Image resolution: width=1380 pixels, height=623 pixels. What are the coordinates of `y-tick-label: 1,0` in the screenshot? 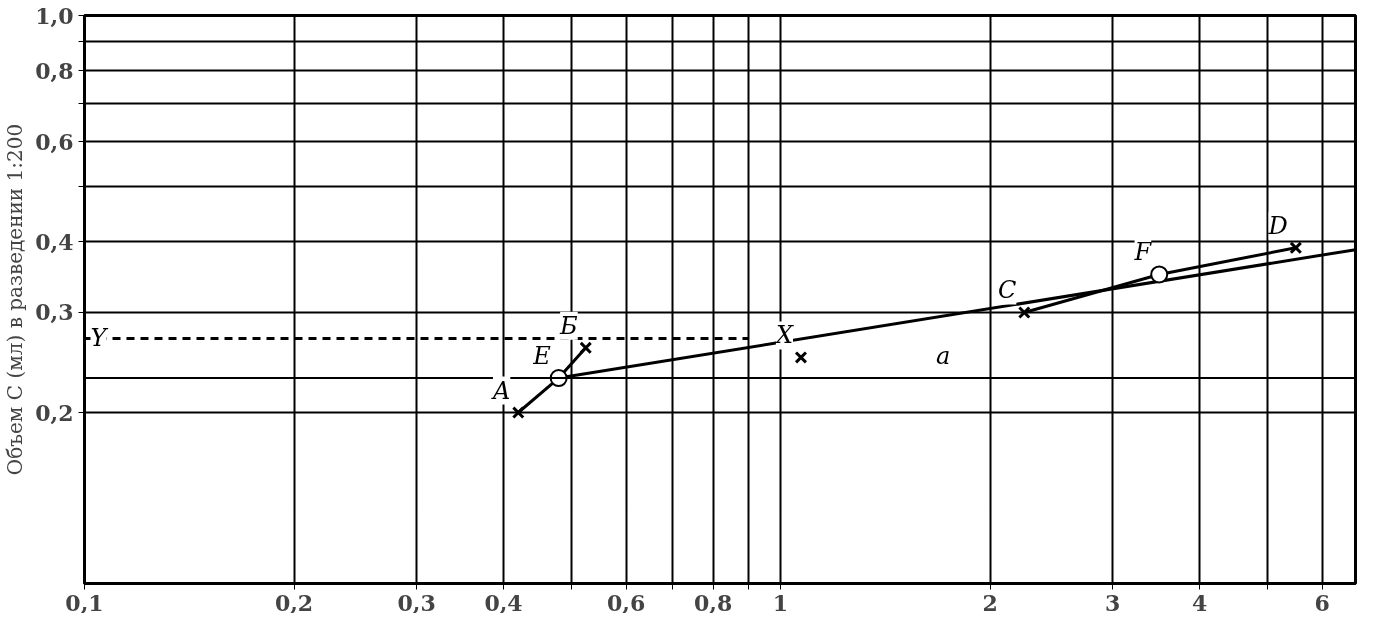 It's located at (54, 15).